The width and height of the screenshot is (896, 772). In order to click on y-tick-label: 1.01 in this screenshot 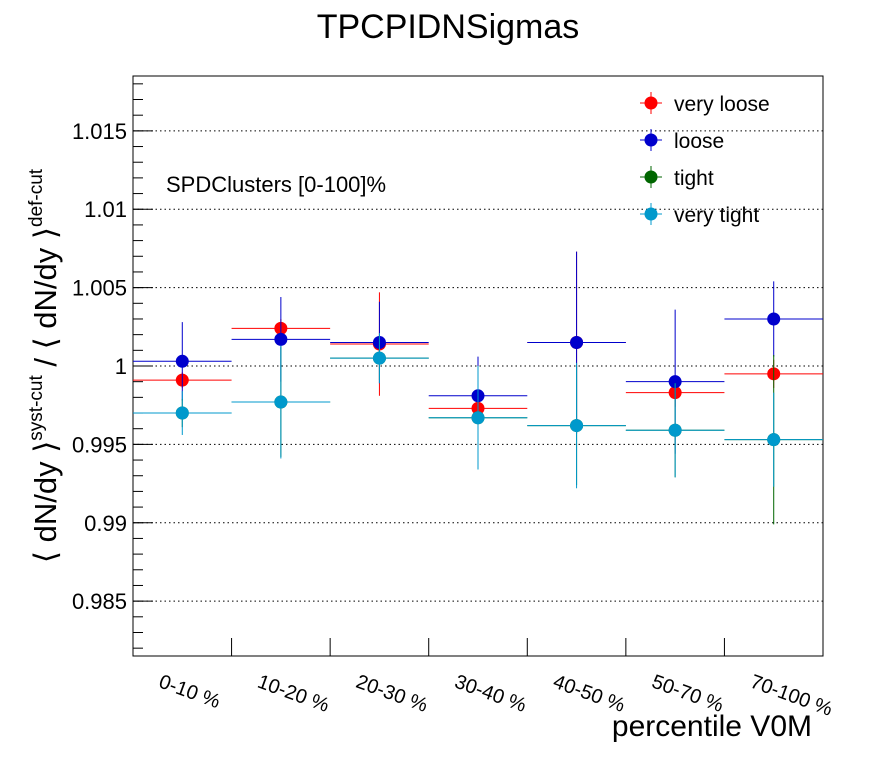, I will do `click(105, 209)`.